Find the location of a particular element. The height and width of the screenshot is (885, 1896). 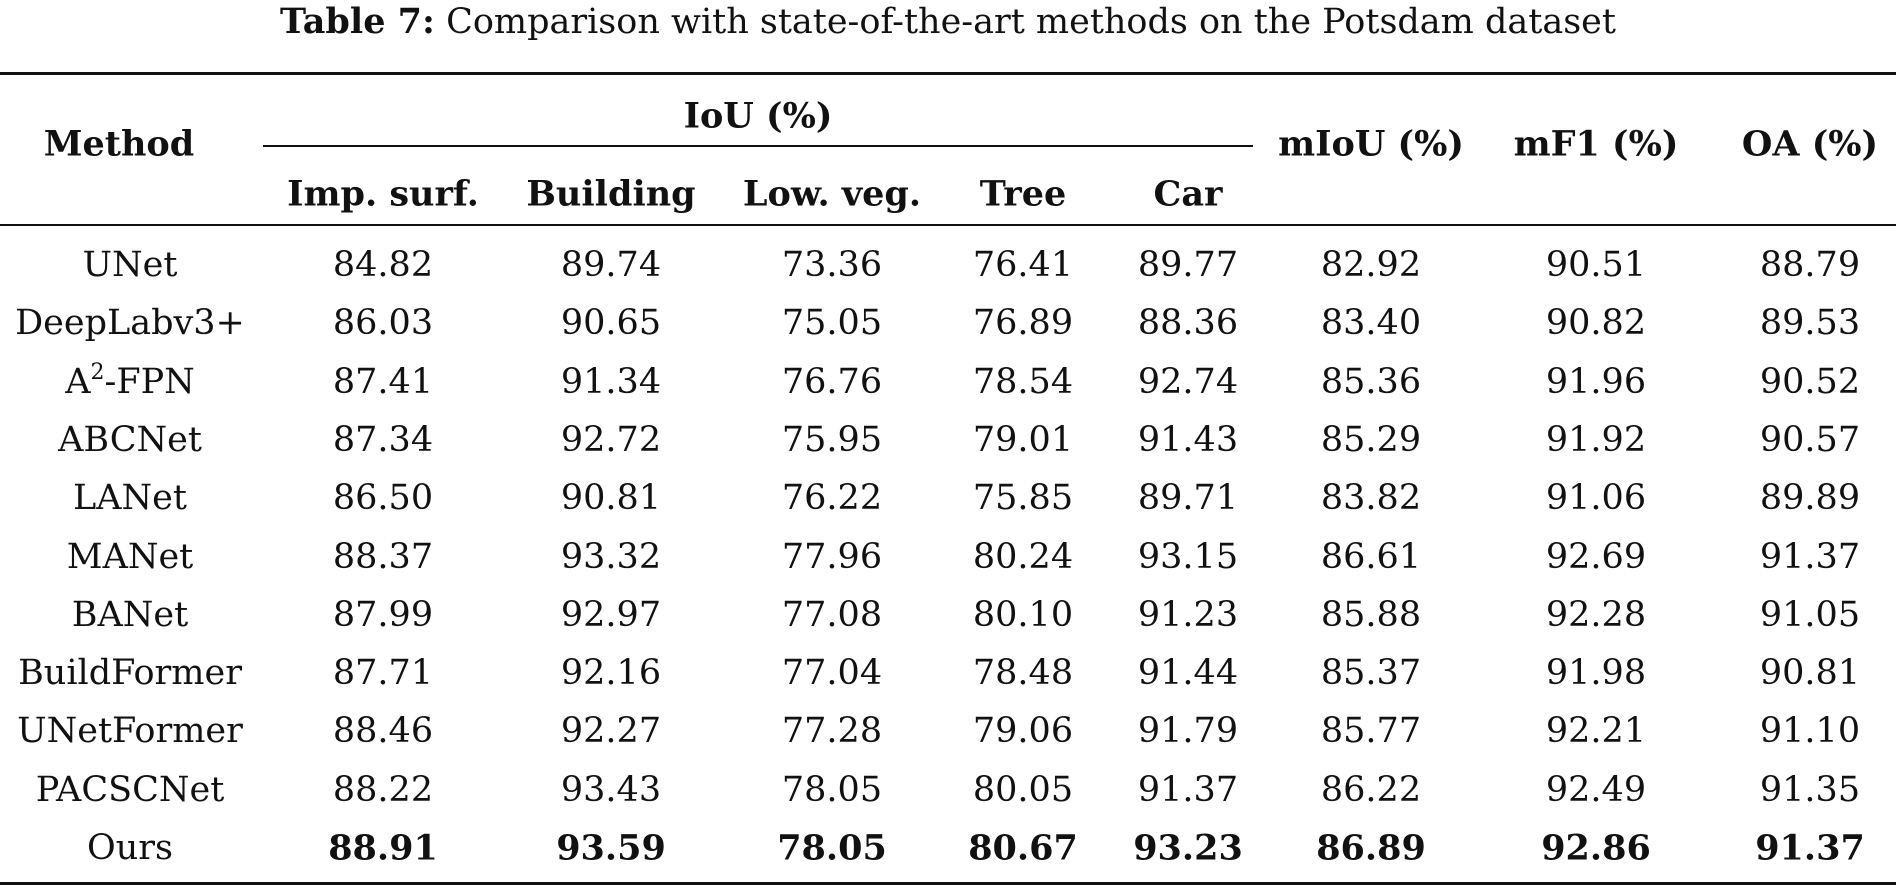

cell-car: 89.71 is located at coordinates (1188, 498).